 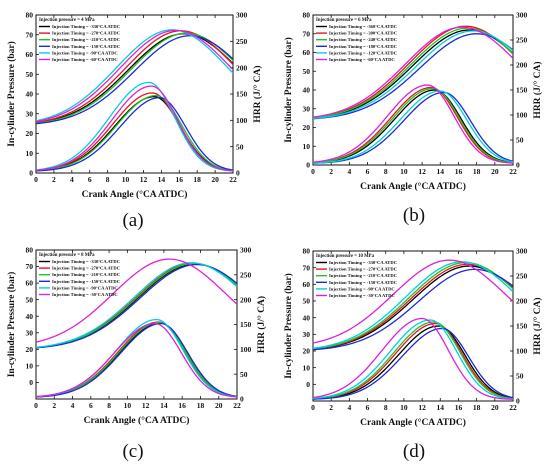 What do you see at coordinates (85, 52) in the screenshot?
I see `legend-entry: Injection Timing = -90°CA ATDC` at bounding box center [85, 52].